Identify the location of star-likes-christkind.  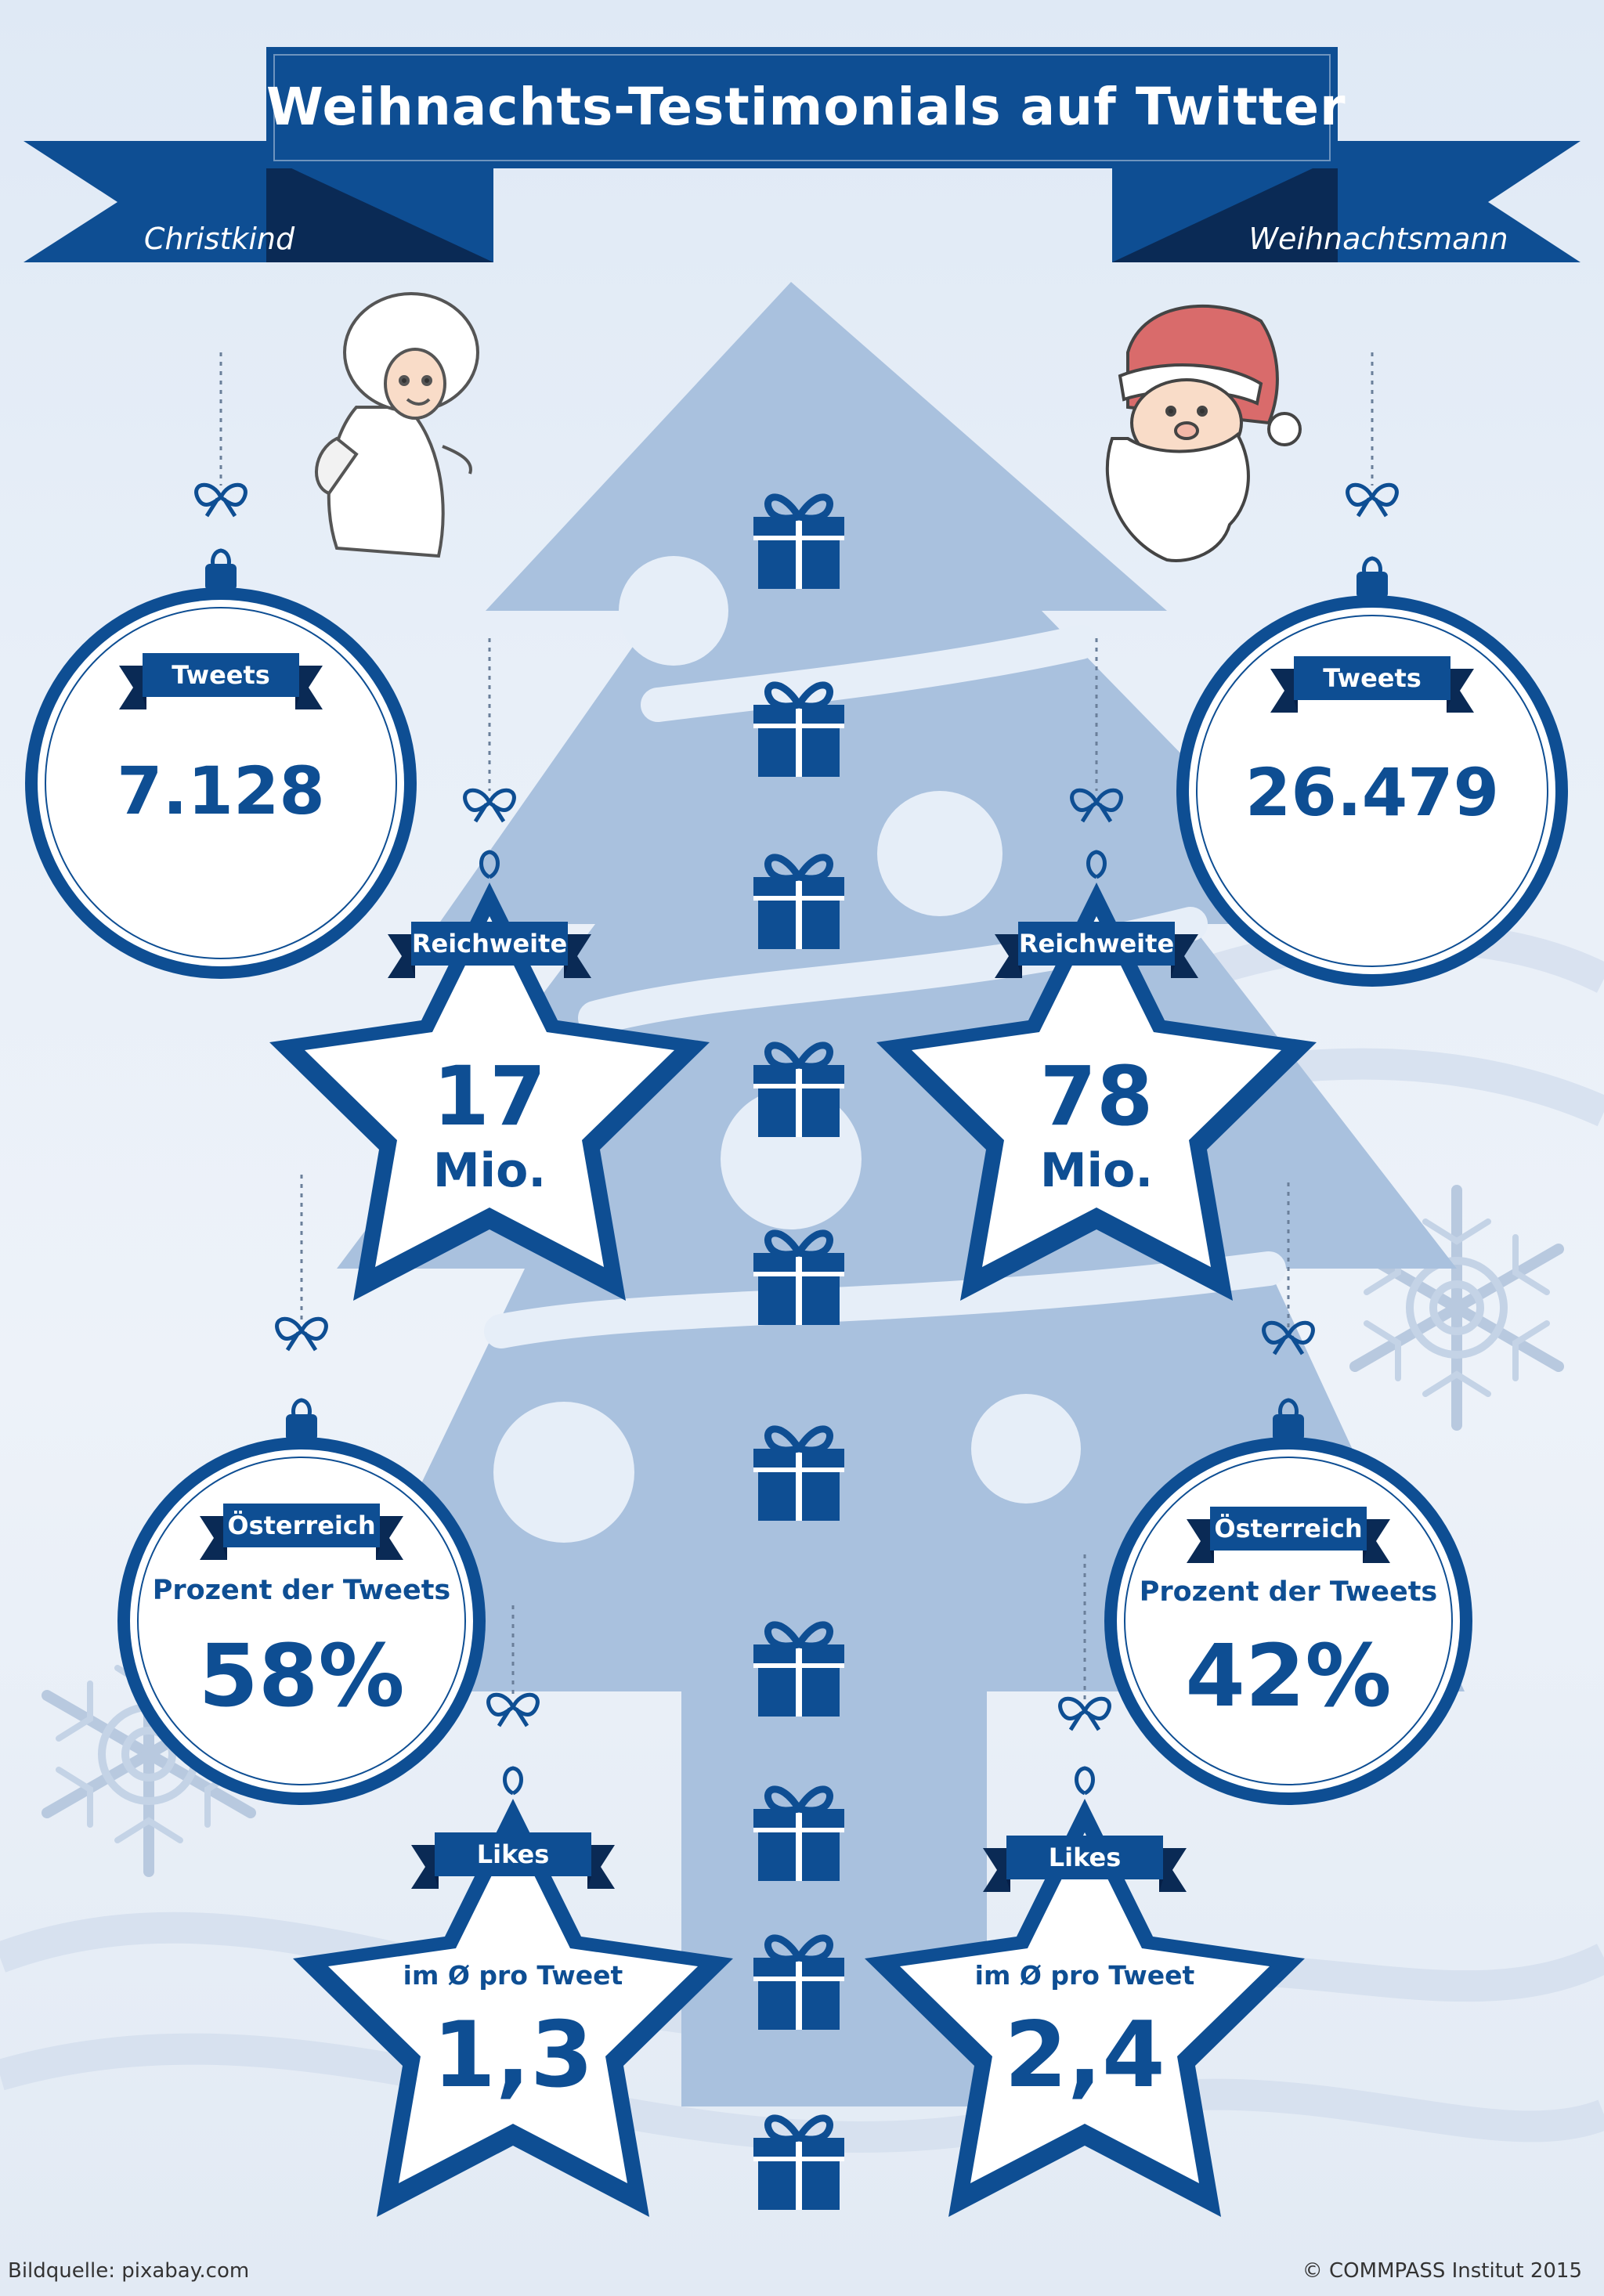
(513, 2008).